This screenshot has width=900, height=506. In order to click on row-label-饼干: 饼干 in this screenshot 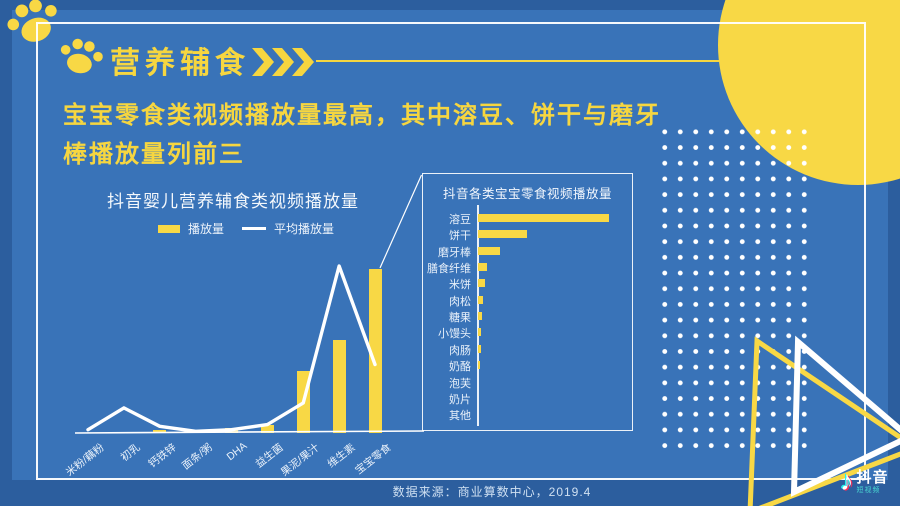, I will do `click(460, 236)`.